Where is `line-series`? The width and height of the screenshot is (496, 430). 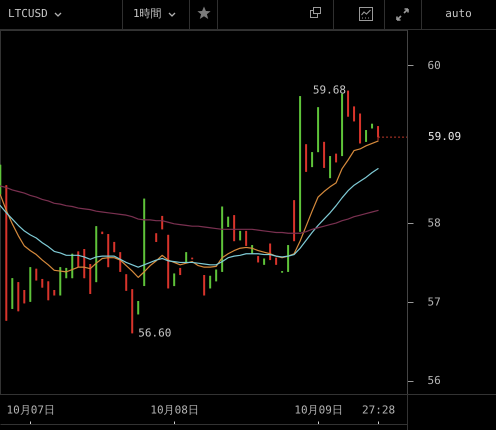
line-series is located at coordinates (189, 209).